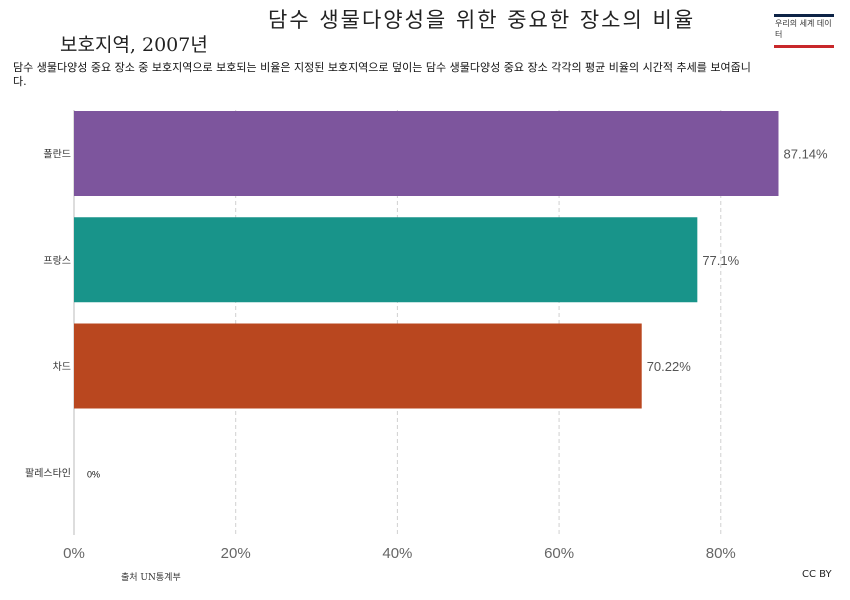  What do you see at coordinates (806, 154) in the screenshot?
I see `value-label: 87.14%` at bounding box center [806, 154].